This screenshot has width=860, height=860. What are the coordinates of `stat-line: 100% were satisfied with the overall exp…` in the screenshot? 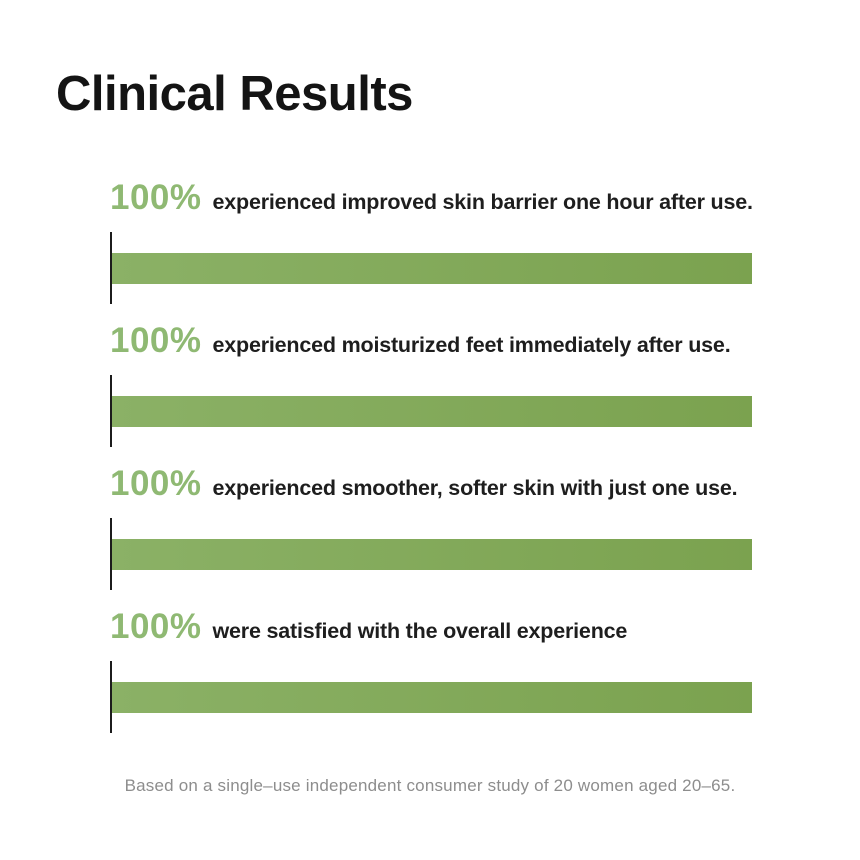 It's located at (431, 629).